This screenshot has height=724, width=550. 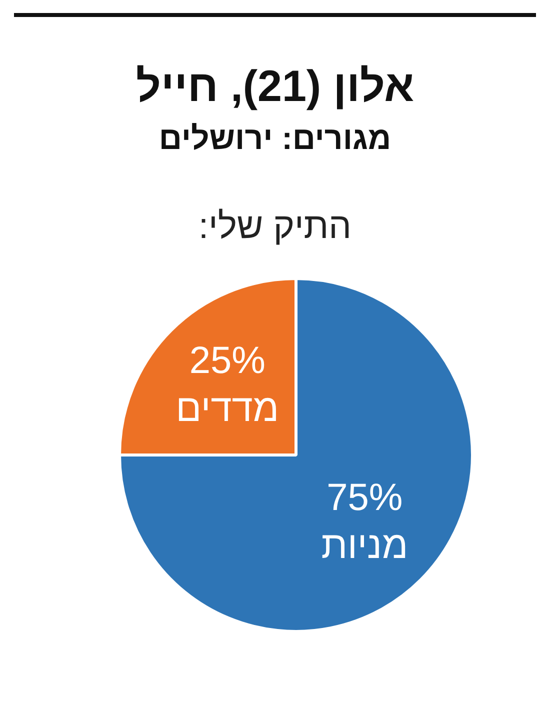 I want to click on slice-label: מניות, so click(x=364, y=546).